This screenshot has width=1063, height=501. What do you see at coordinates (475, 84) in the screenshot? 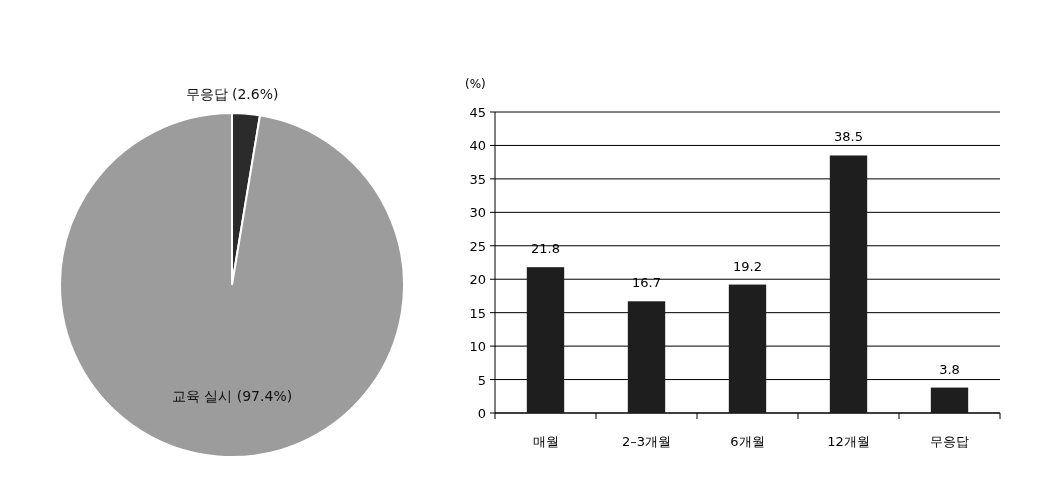
I see `y-axis-title: (%)` at bounding box center [475, 84].